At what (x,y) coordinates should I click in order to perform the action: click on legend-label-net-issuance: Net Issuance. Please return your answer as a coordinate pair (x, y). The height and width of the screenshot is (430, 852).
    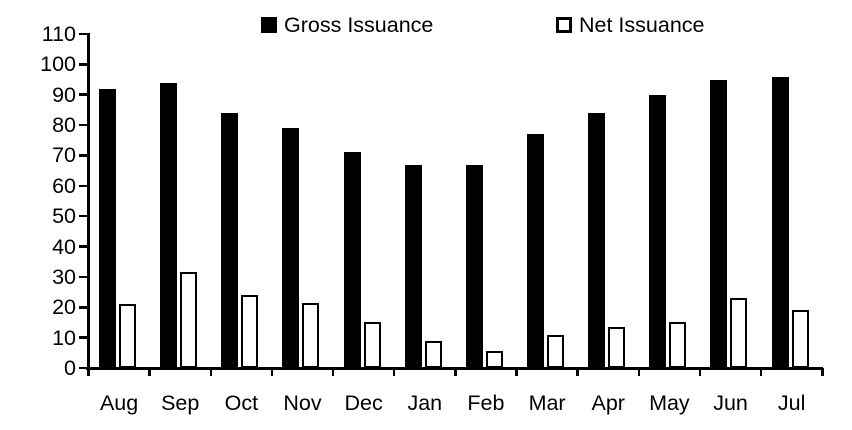
    Looking at the image, I should click on (642, 25).